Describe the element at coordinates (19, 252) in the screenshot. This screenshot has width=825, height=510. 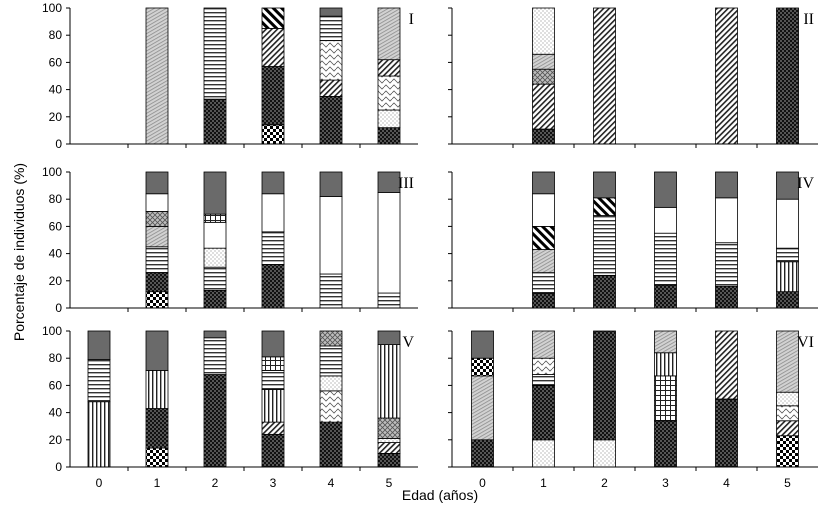
I see `y-axis-label: Porcentaje de individuos (%)` at that location.